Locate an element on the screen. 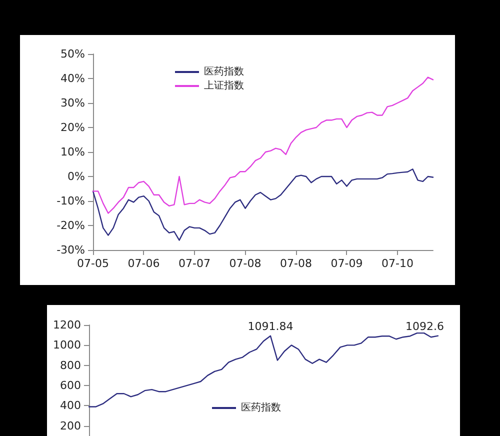 Image resolution: width=500 pixels, height=436 pixels. y-tick-label: 40% is located at coordinates (72, 78).